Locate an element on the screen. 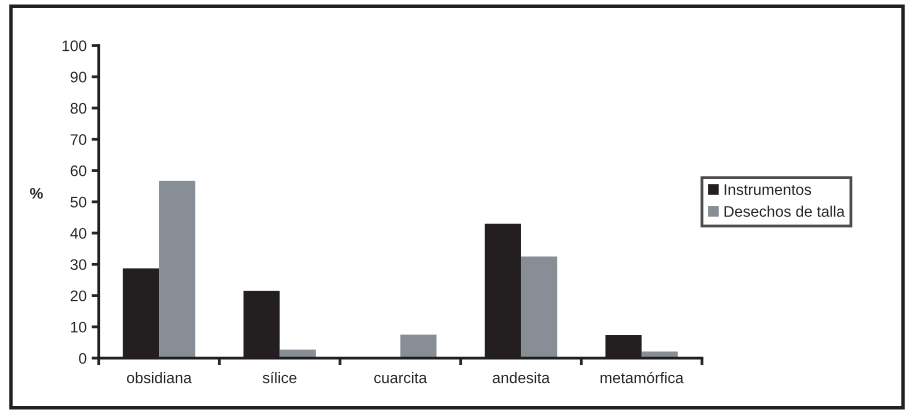  x-tick-label: sílice is located at coordinates (279, 378).